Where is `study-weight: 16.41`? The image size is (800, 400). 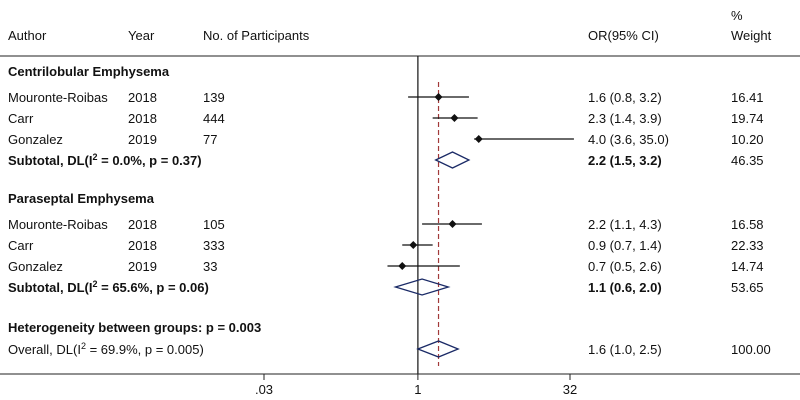
study-weight: 16.41 is located at coordinates (747, 97).